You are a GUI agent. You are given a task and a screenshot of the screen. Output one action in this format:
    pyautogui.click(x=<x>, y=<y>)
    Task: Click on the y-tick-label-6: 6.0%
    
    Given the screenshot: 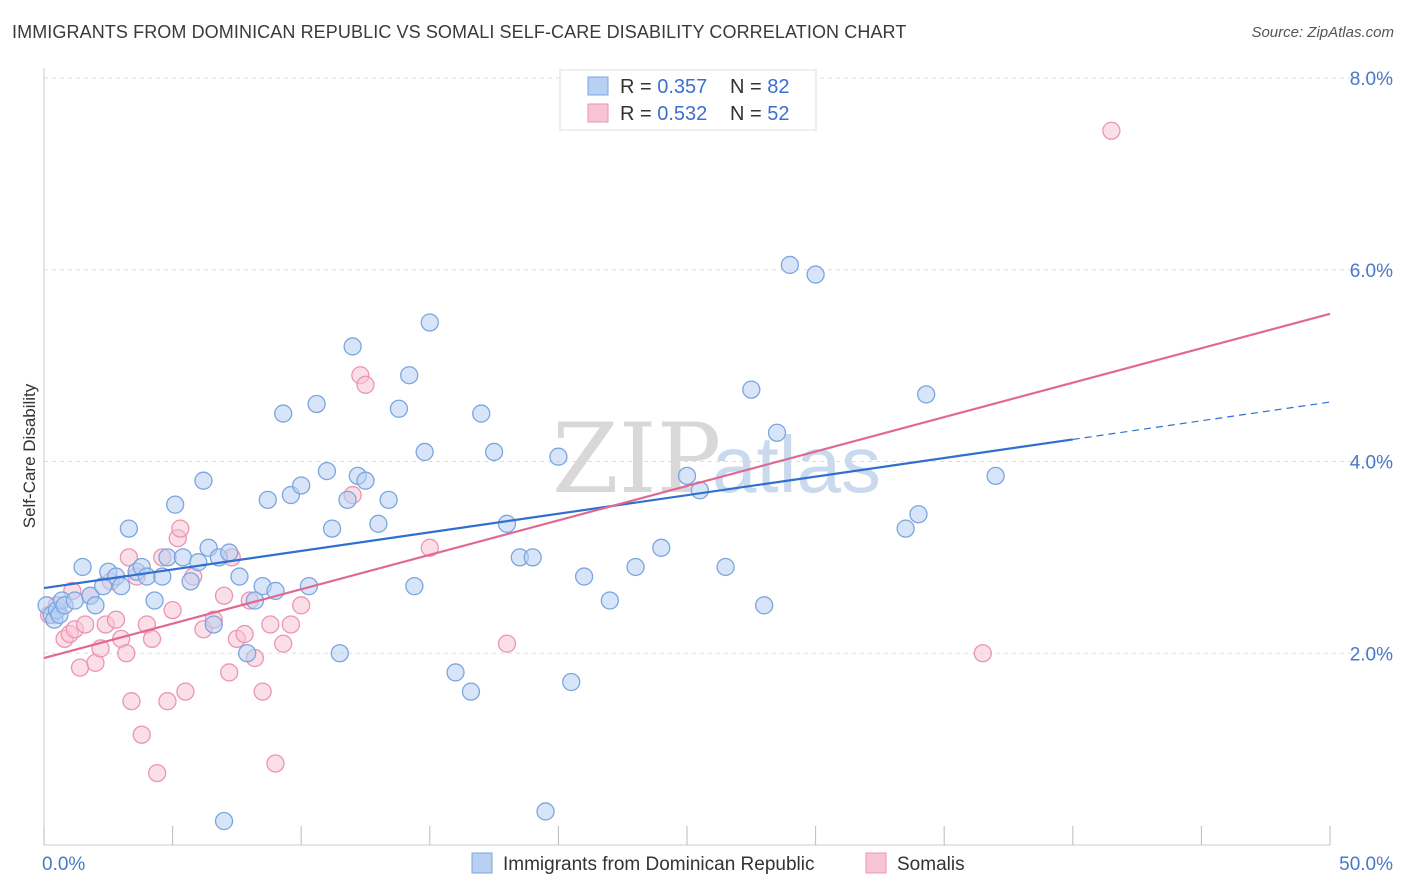 What is the action you would take?
    pyautogui.click(x=1371, y=271)
    